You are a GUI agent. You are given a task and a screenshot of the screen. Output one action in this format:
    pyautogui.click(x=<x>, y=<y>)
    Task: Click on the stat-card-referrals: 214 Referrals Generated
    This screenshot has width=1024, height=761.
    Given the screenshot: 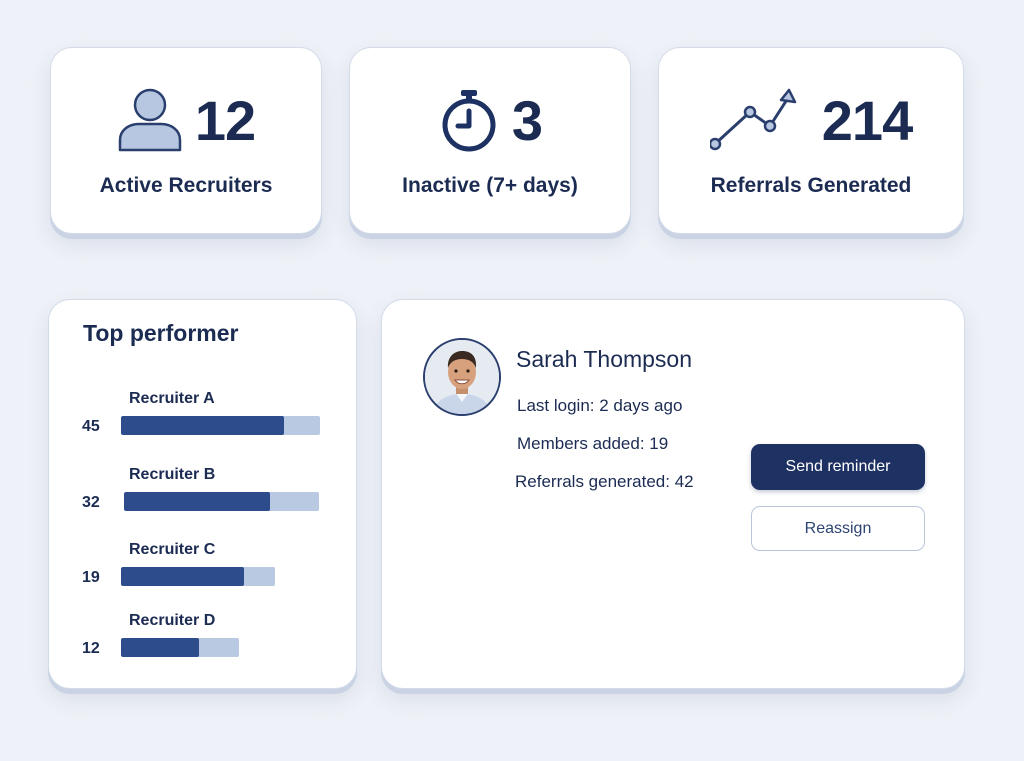 What is the action you would take?
    pyautogui.click(x=811, y=140)
    